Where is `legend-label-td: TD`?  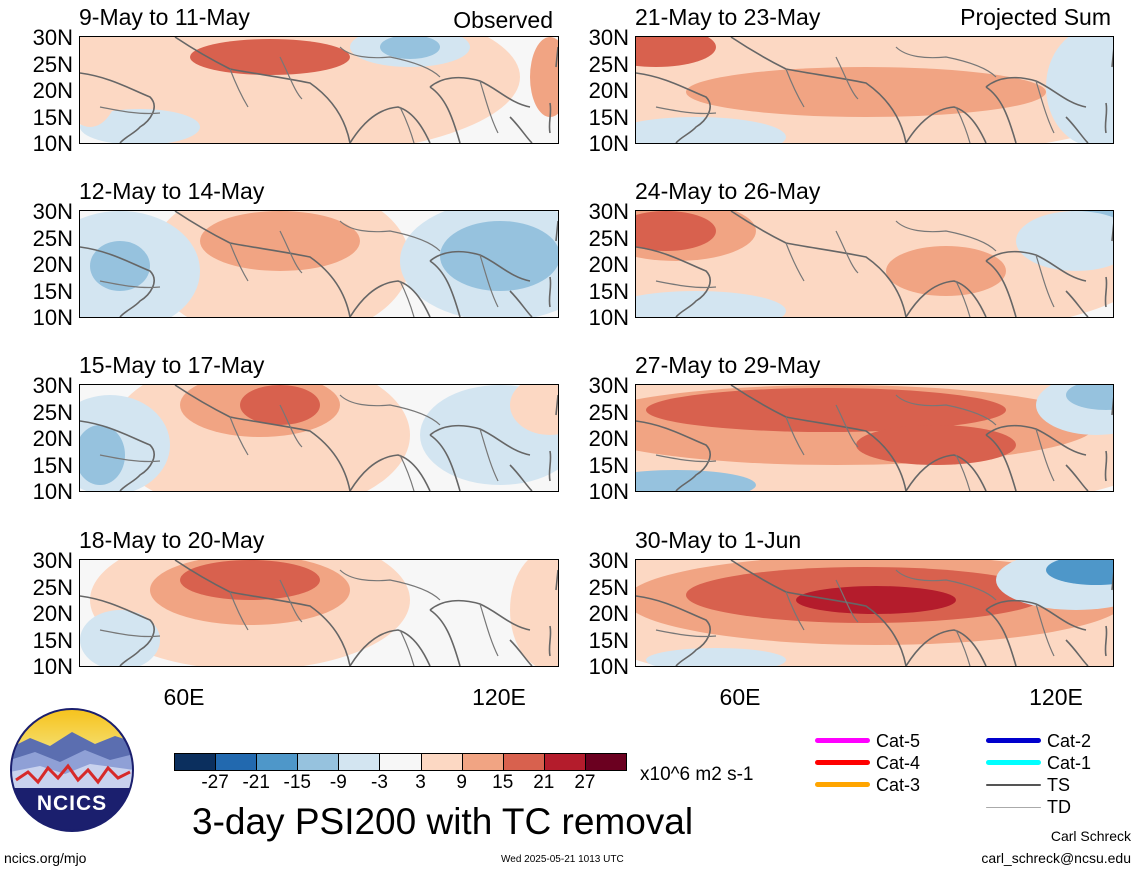 legend-label-td: TD is located at coordinates (1059, 807).